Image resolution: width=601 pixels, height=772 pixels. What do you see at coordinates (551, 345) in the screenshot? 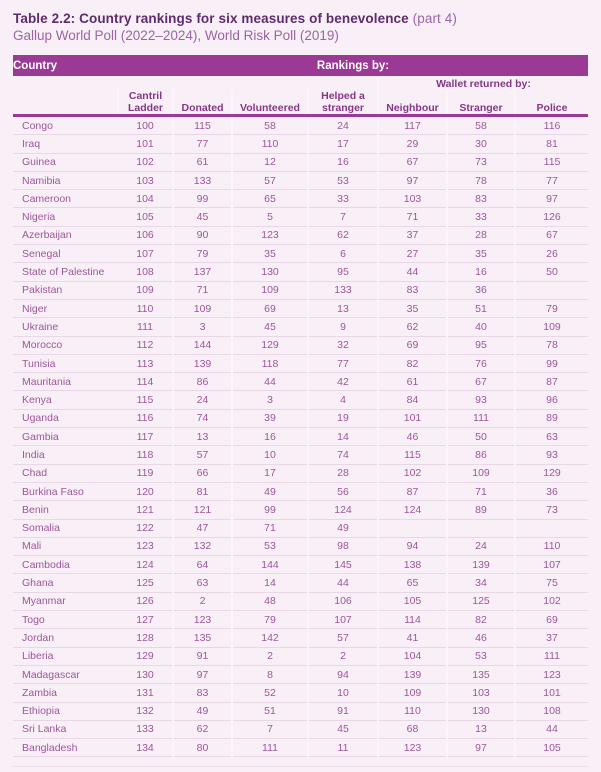
I see `rank-cell: 78` at bounding box center [551, 345].